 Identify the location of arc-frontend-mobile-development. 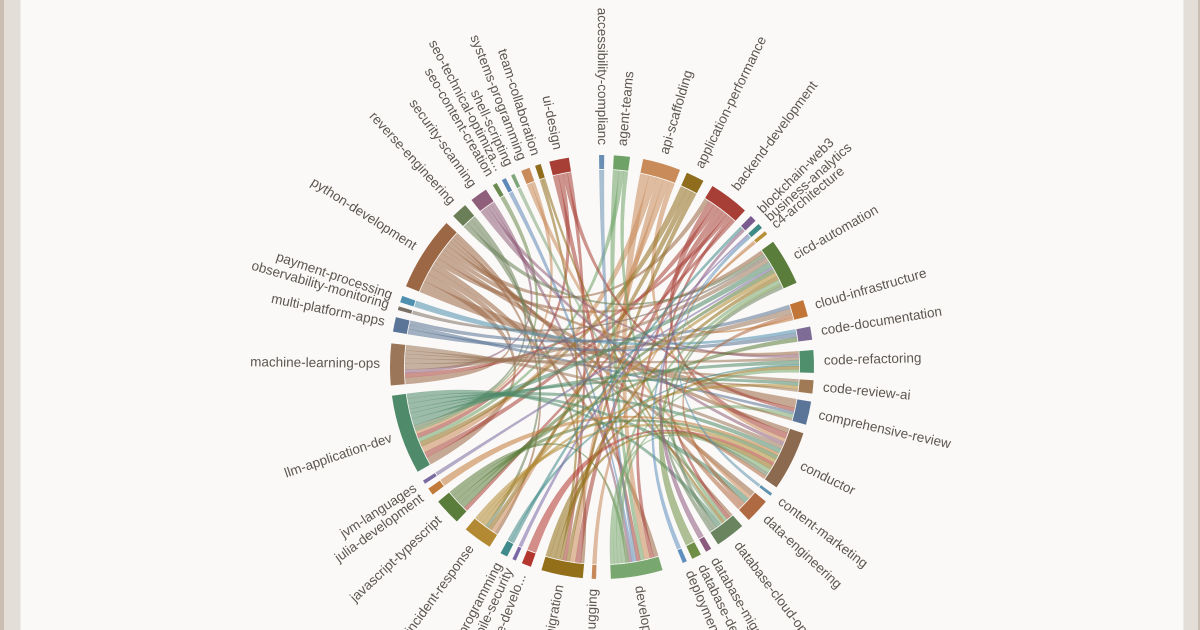
(528, 558).